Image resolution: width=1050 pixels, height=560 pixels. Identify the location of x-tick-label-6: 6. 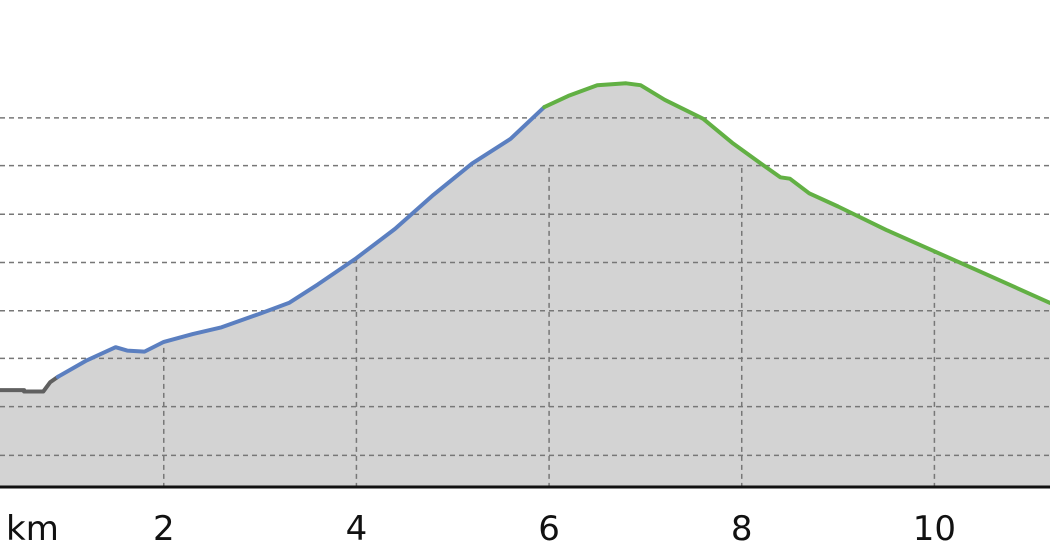
(549, 529).